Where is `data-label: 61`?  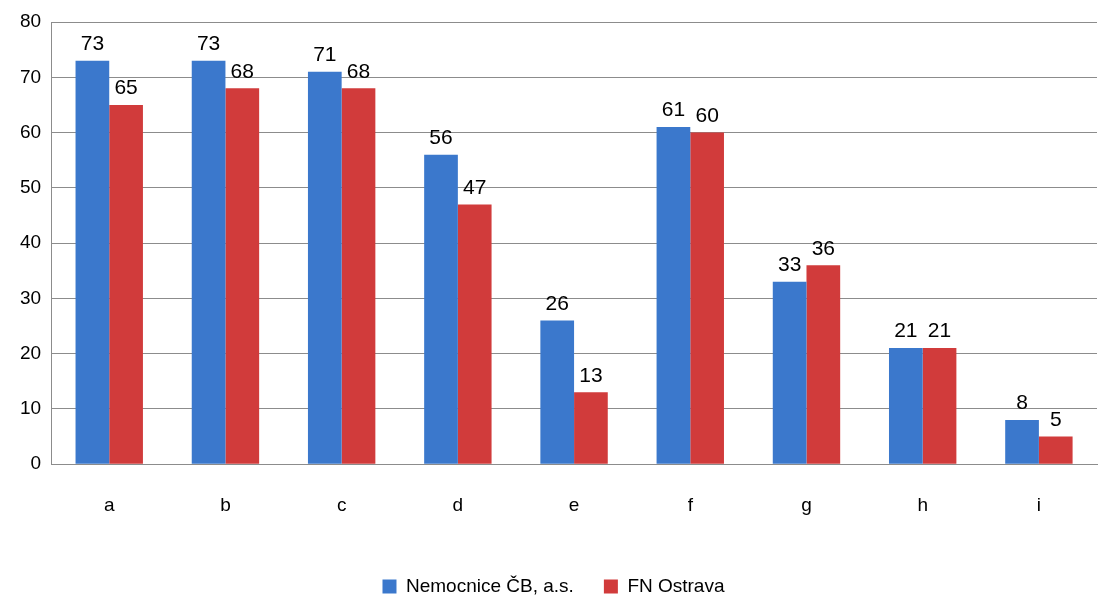
data-label: 61 is located at coordinates (673, 109).